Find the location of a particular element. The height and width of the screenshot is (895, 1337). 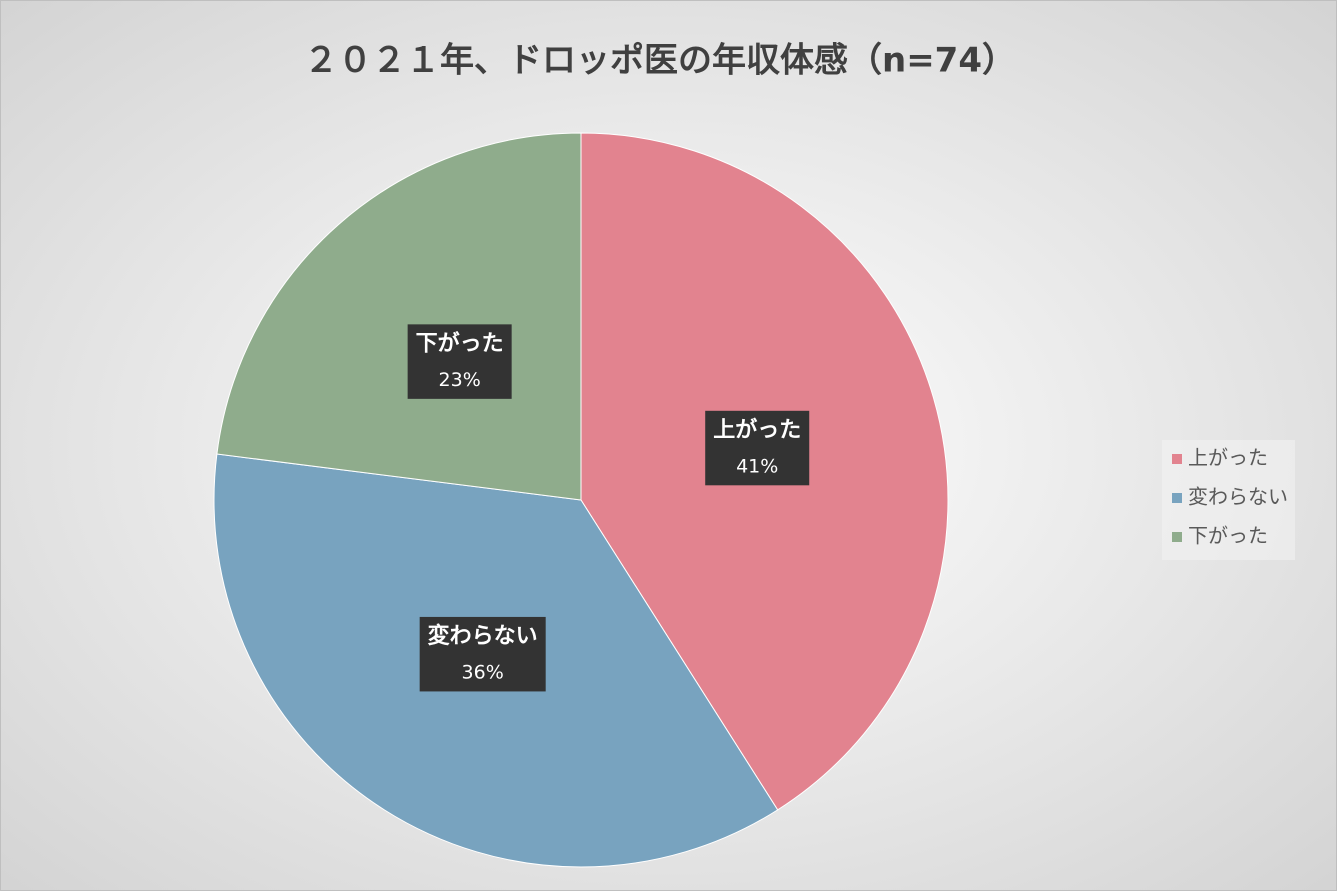

data-label-value: 36% is located at coordinates (483, 672).